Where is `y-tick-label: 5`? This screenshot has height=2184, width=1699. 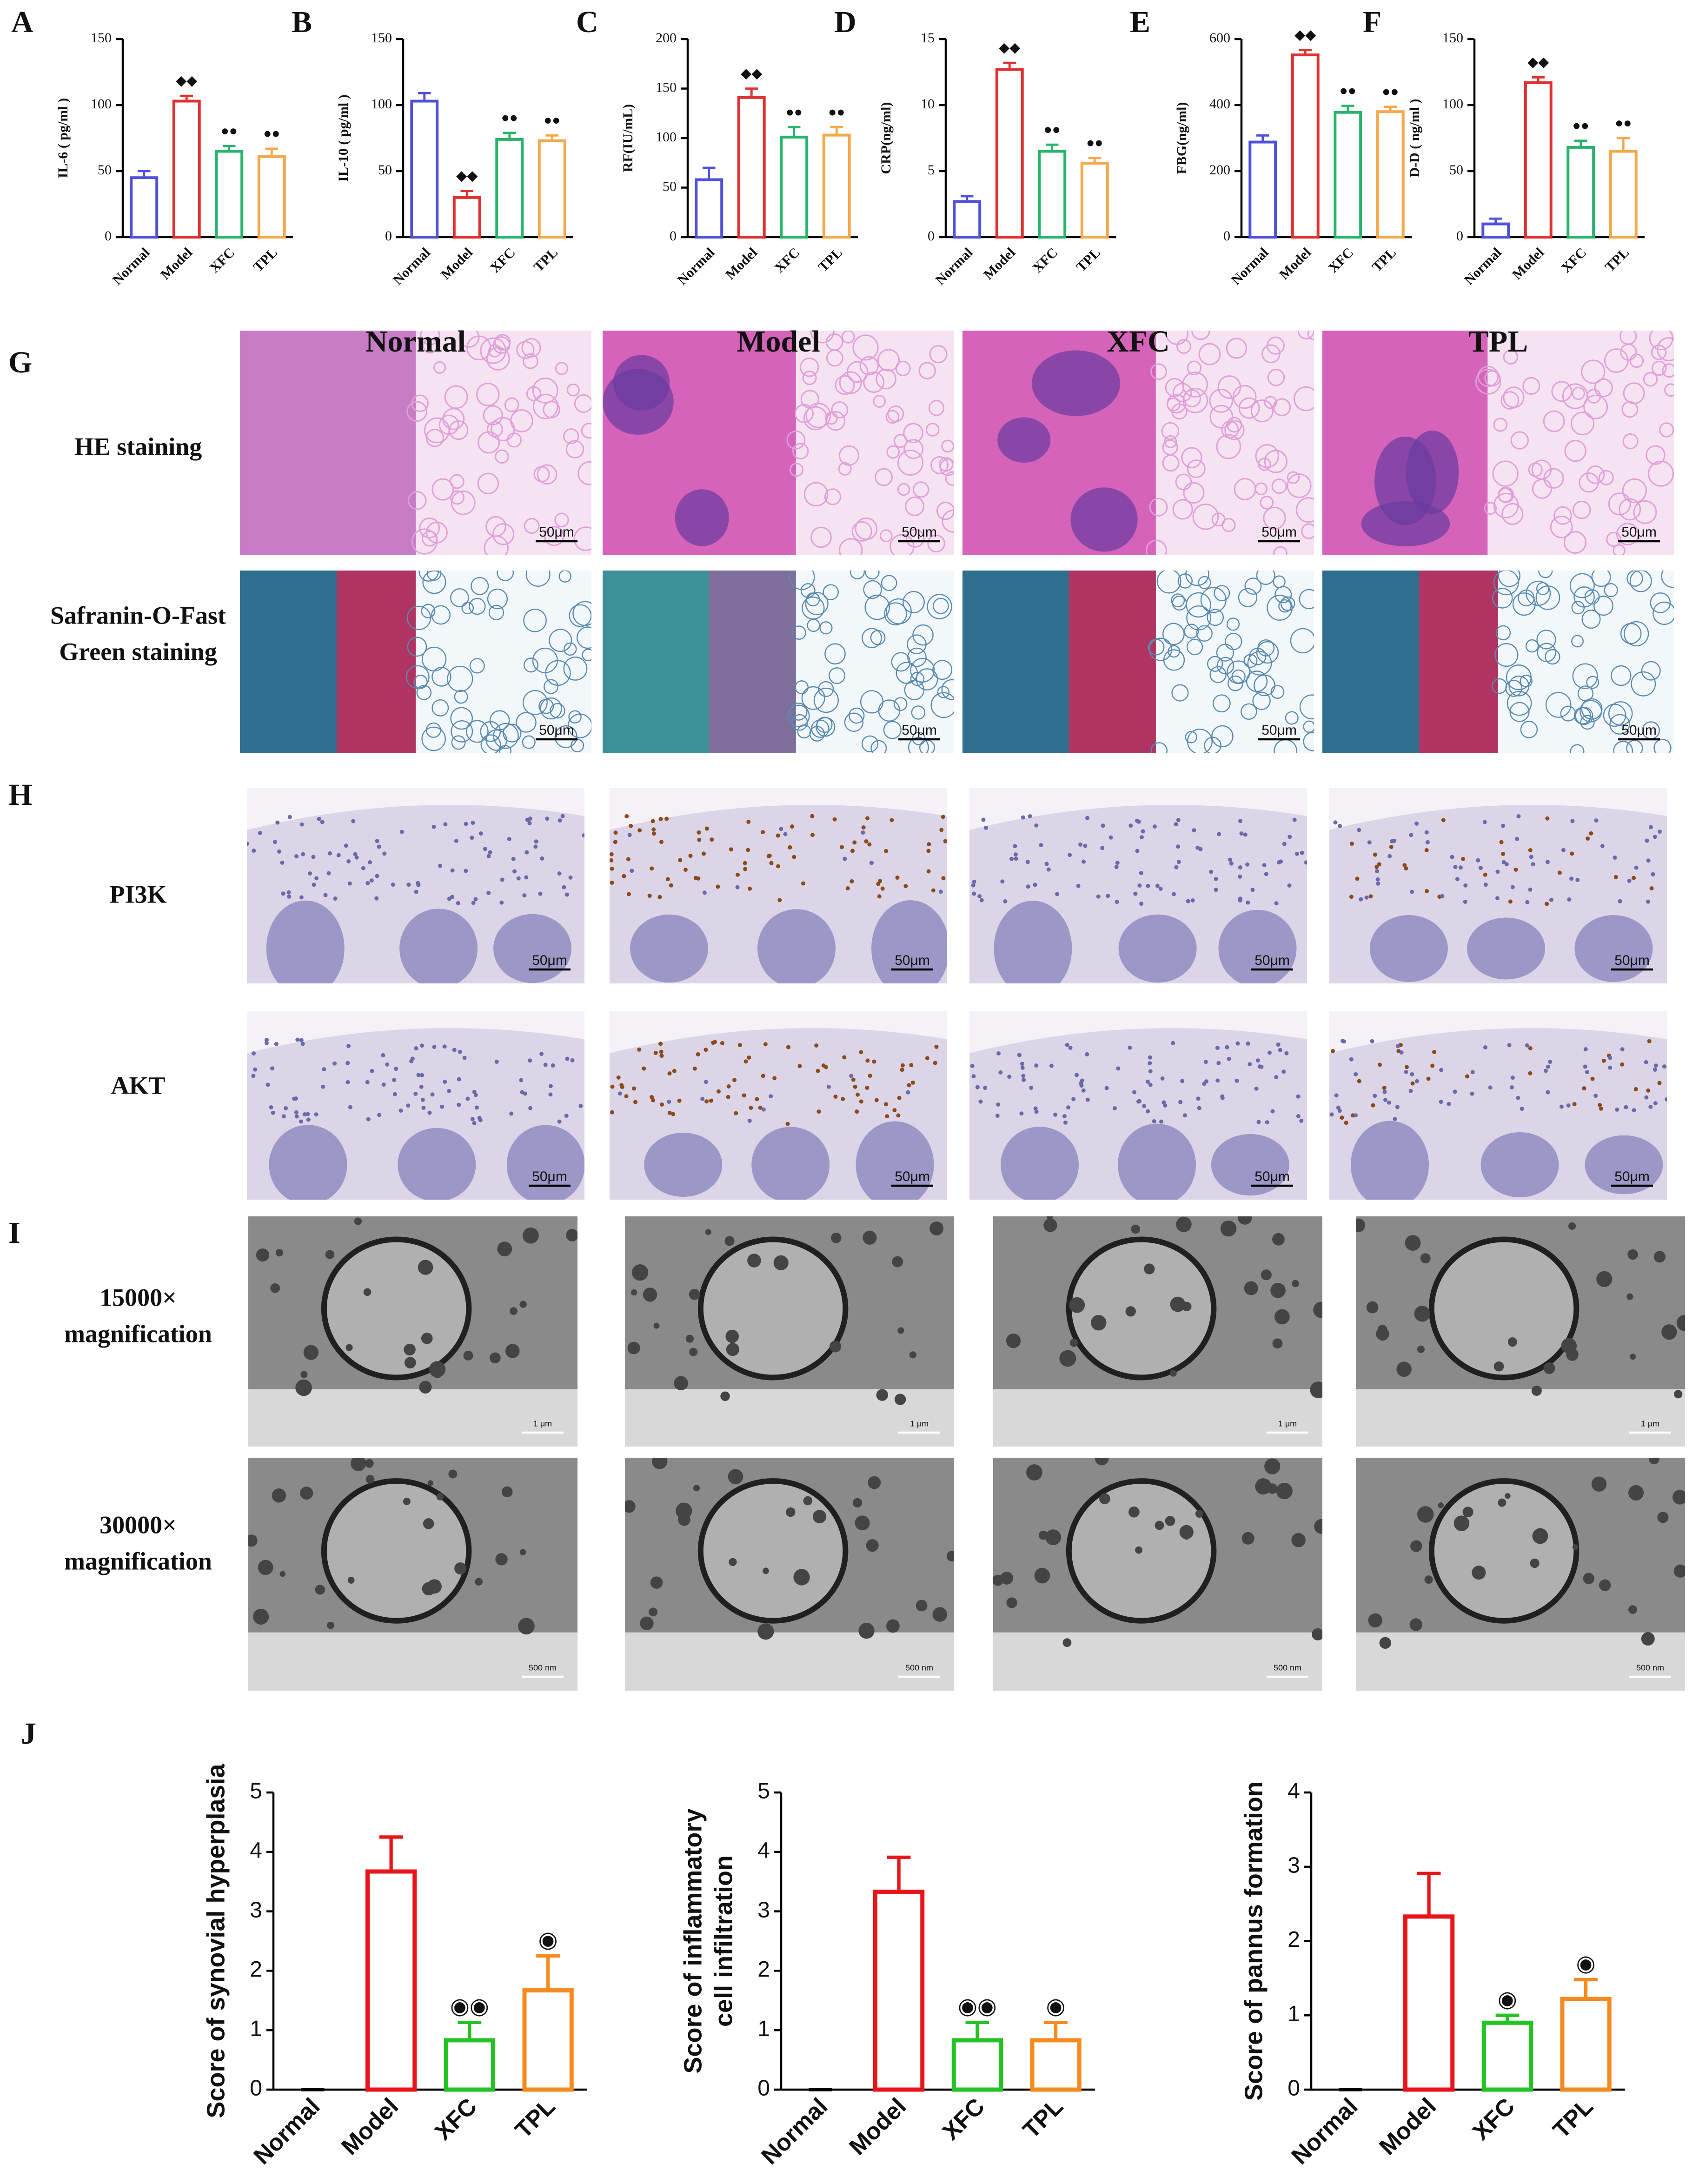 y-tick-label: 5 is located at coordinates (256, 1791).